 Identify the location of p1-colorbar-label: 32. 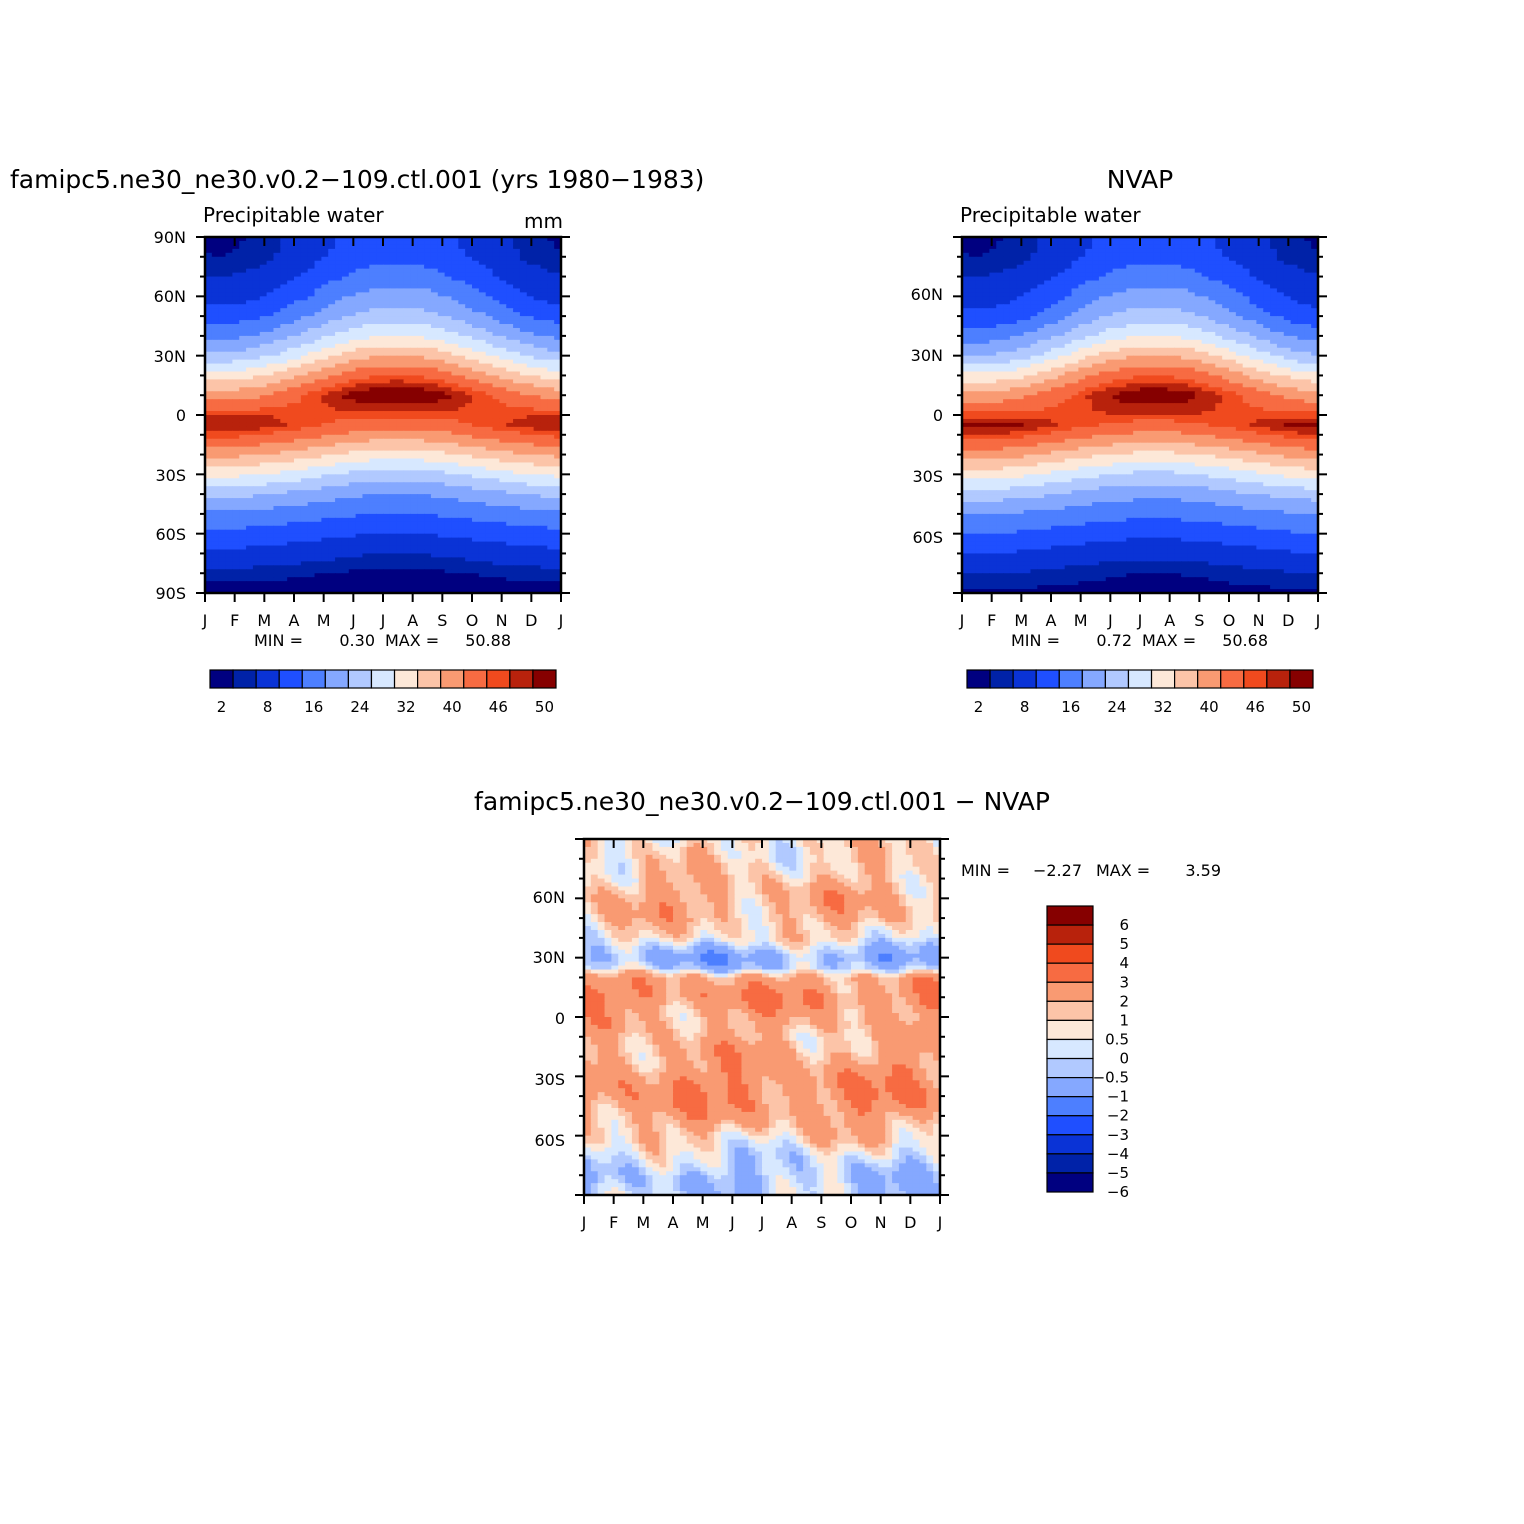
(406, 707).